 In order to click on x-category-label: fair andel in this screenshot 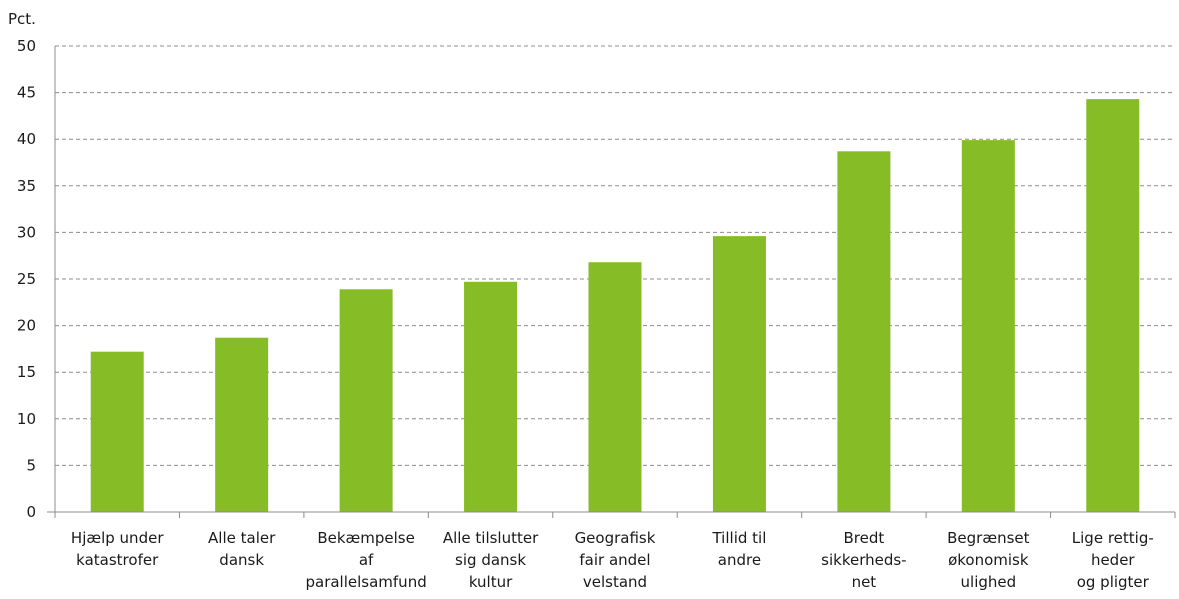, I will do `click(614, 560)`.